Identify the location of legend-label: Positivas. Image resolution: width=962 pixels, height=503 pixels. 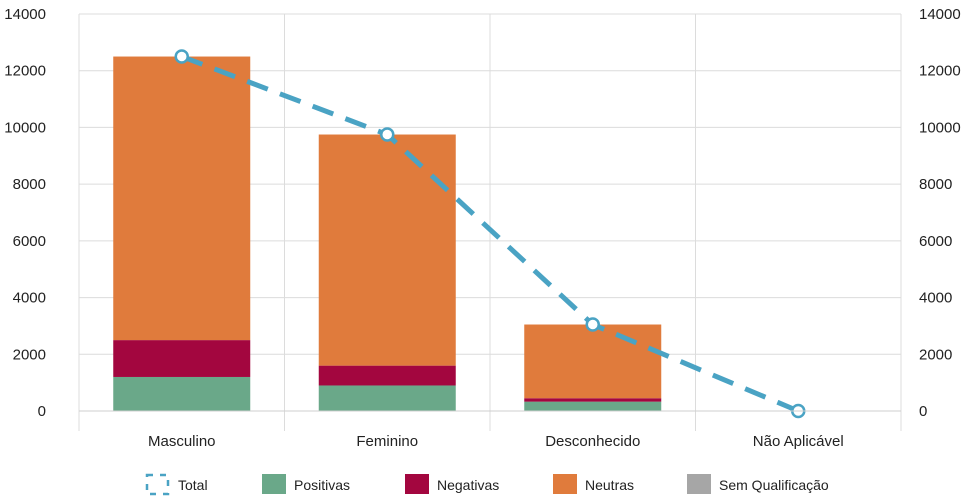
(322, 485).